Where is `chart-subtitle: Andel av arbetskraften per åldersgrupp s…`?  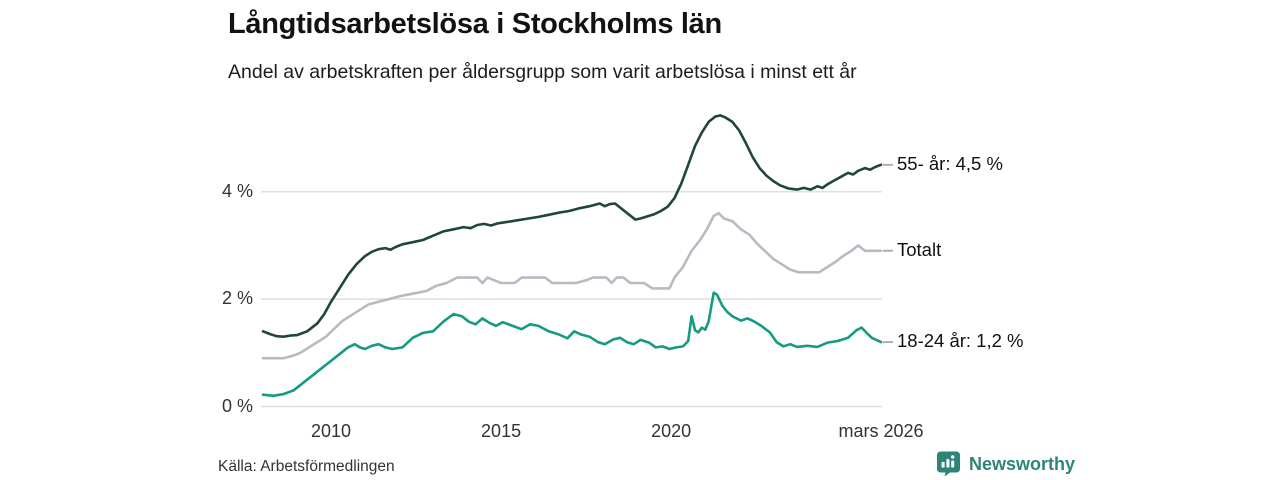
chart-subtitle: Andel av arbetskraften per åldersgrupp s… is located at coordinates (542, 72).